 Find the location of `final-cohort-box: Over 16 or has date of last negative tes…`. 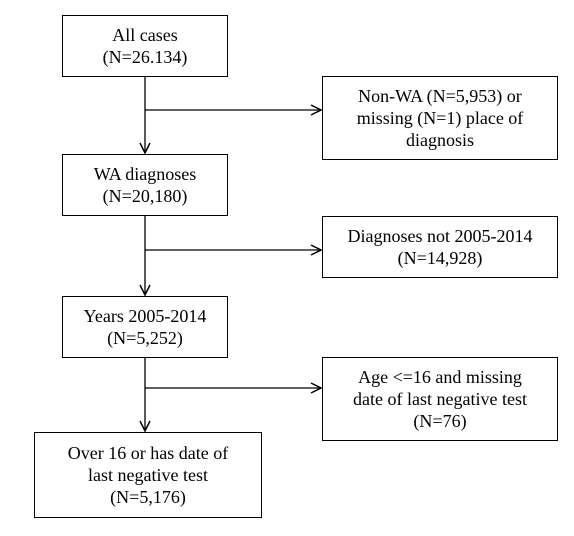

final-cohort-box: Over 16 or has date of last negative tes… is located at coordinates (148, 475).